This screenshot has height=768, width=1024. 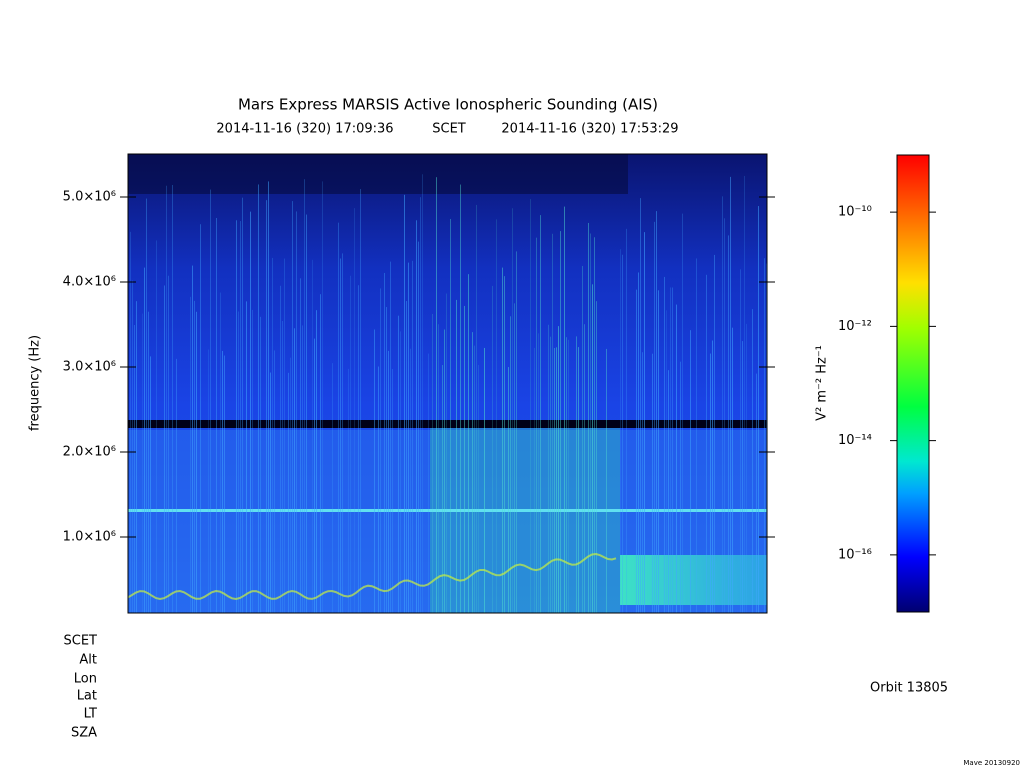 What do you see at coordinates (991, 763) in the screenshot?
I see `footer: Mave 20130920` at bounding box center [991, 763].